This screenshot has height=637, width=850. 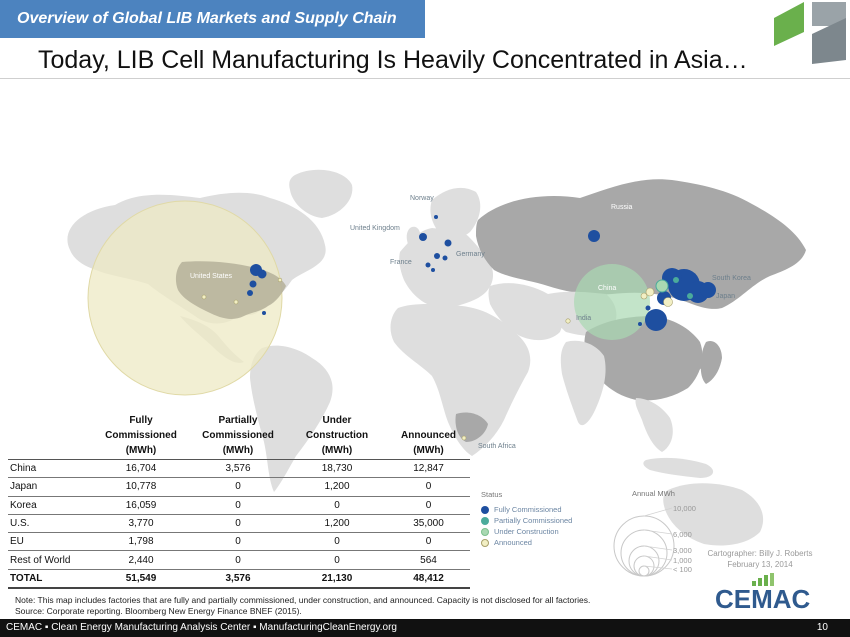 What do you see at coordinates (525, 312) in the screenshot?
I see `middle-east-shape` at bounding box center [525, 312].